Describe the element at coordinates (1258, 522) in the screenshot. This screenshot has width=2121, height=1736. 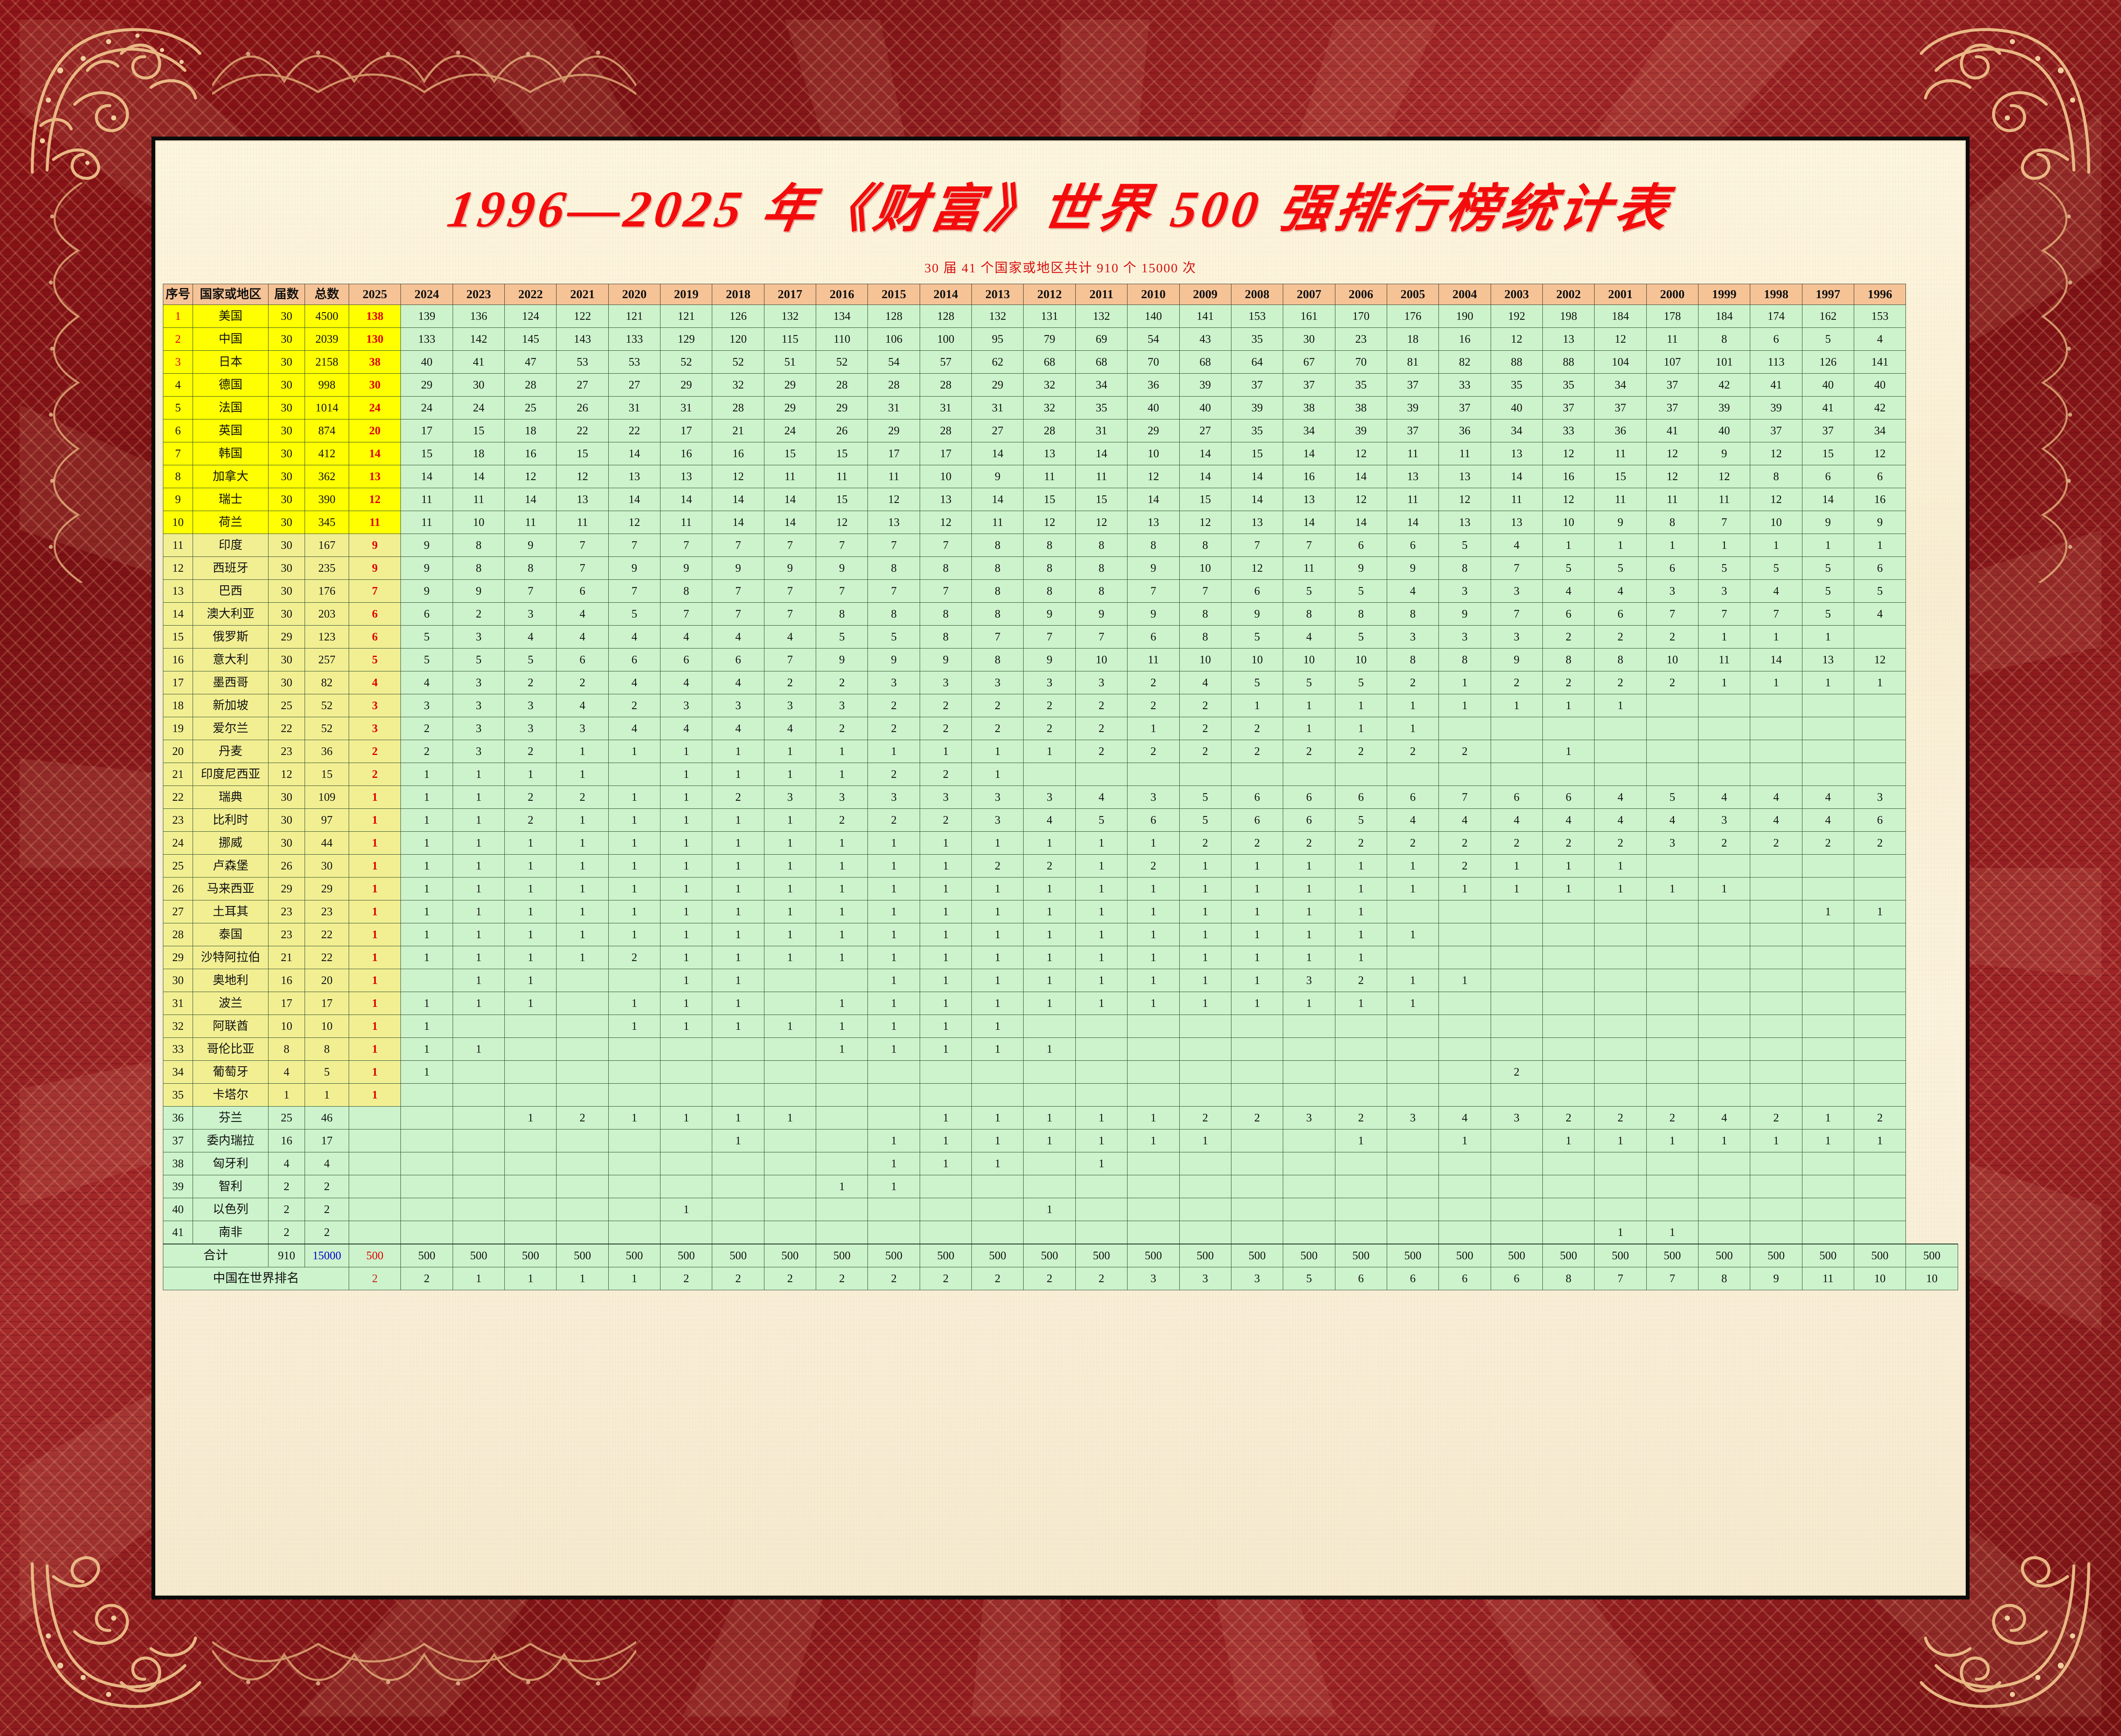
I see `cell-year-2008: 13` at that location.